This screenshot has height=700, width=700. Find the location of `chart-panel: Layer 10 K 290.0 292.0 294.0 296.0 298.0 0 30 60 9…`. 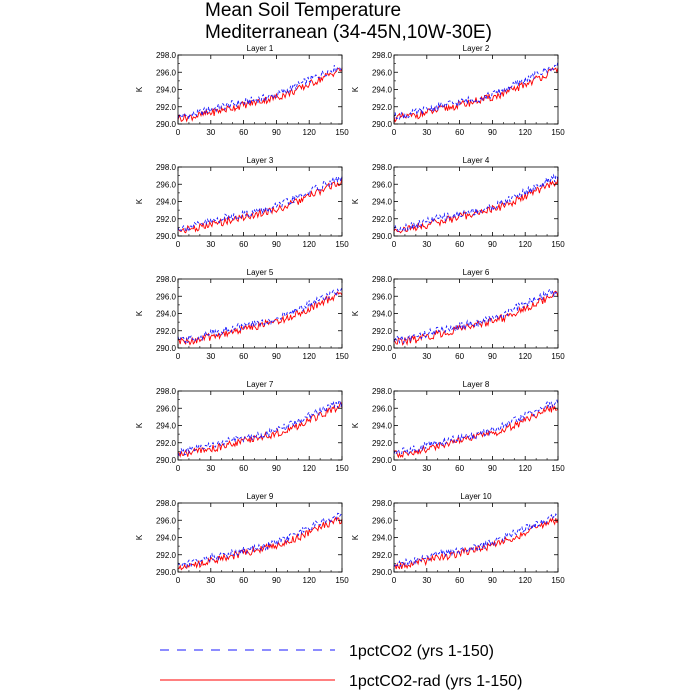

chart-panel: Layer 10 K 290.0 292.0 294.0 296.0 298.0 0 30 60 9… is located at coordinates (458, 538).